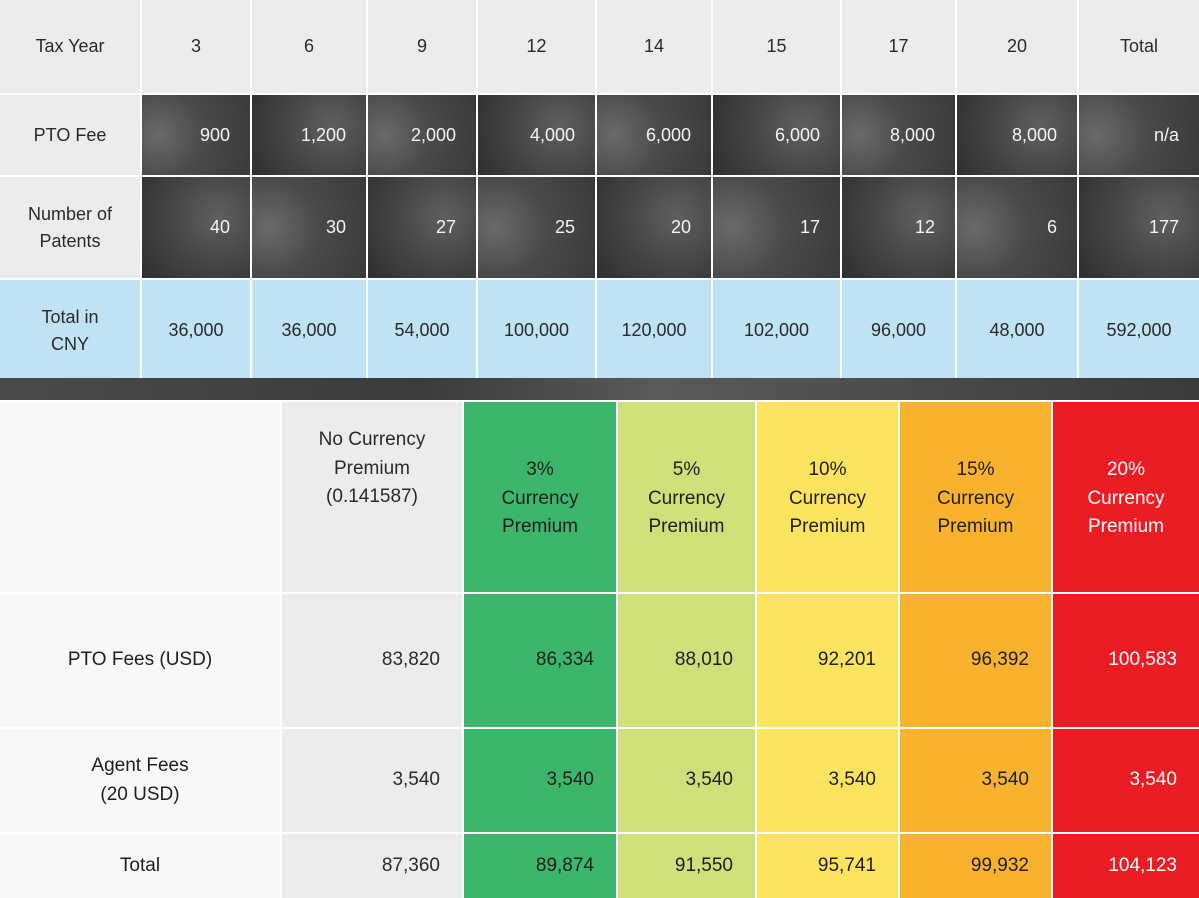  I want to click on pto-fee-cell: 1,200, so click(309, 135).